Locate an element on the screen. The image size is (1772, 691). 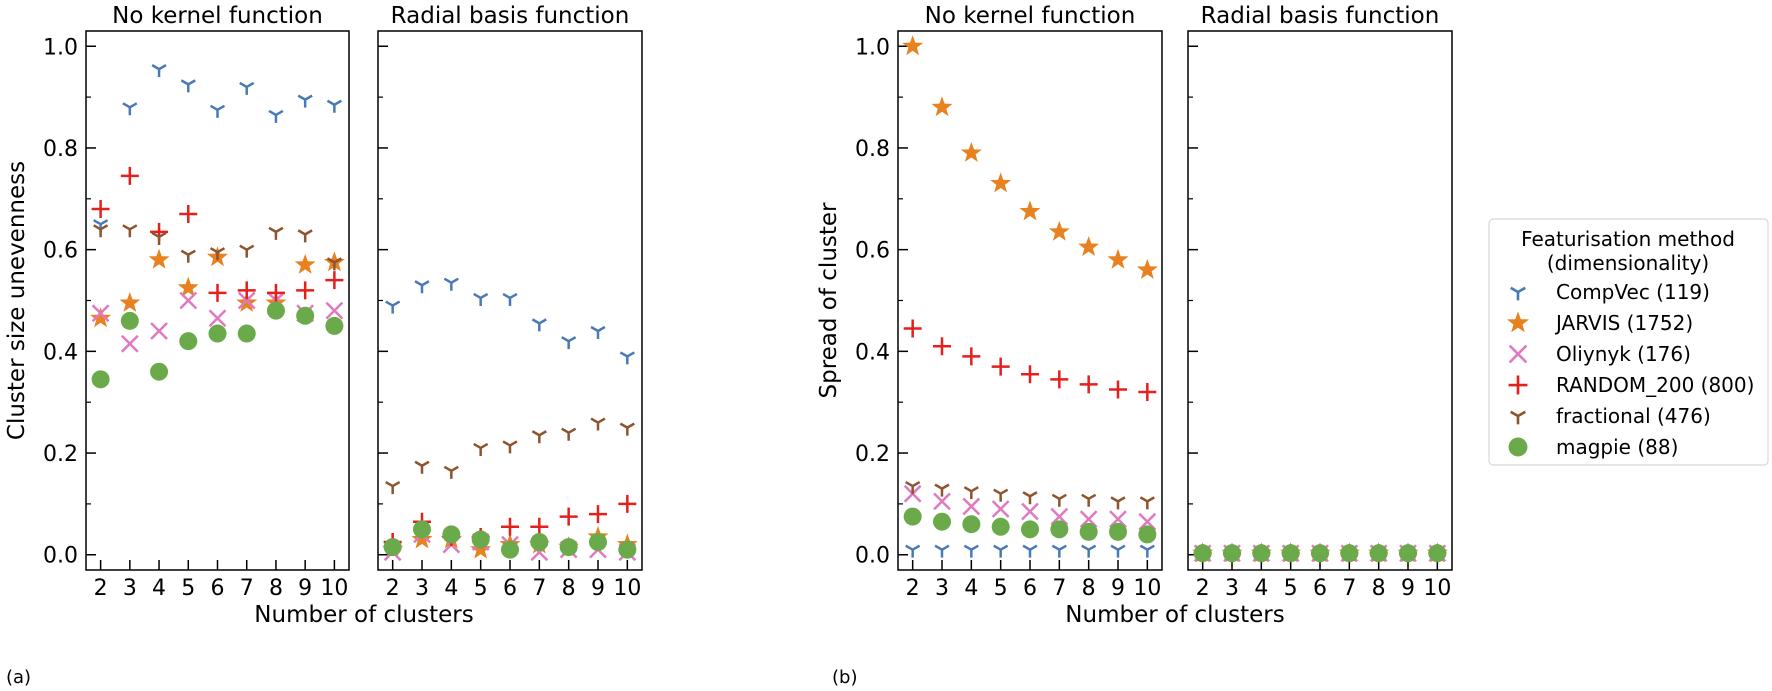
x-icon is located at coordinates (1518, 354).